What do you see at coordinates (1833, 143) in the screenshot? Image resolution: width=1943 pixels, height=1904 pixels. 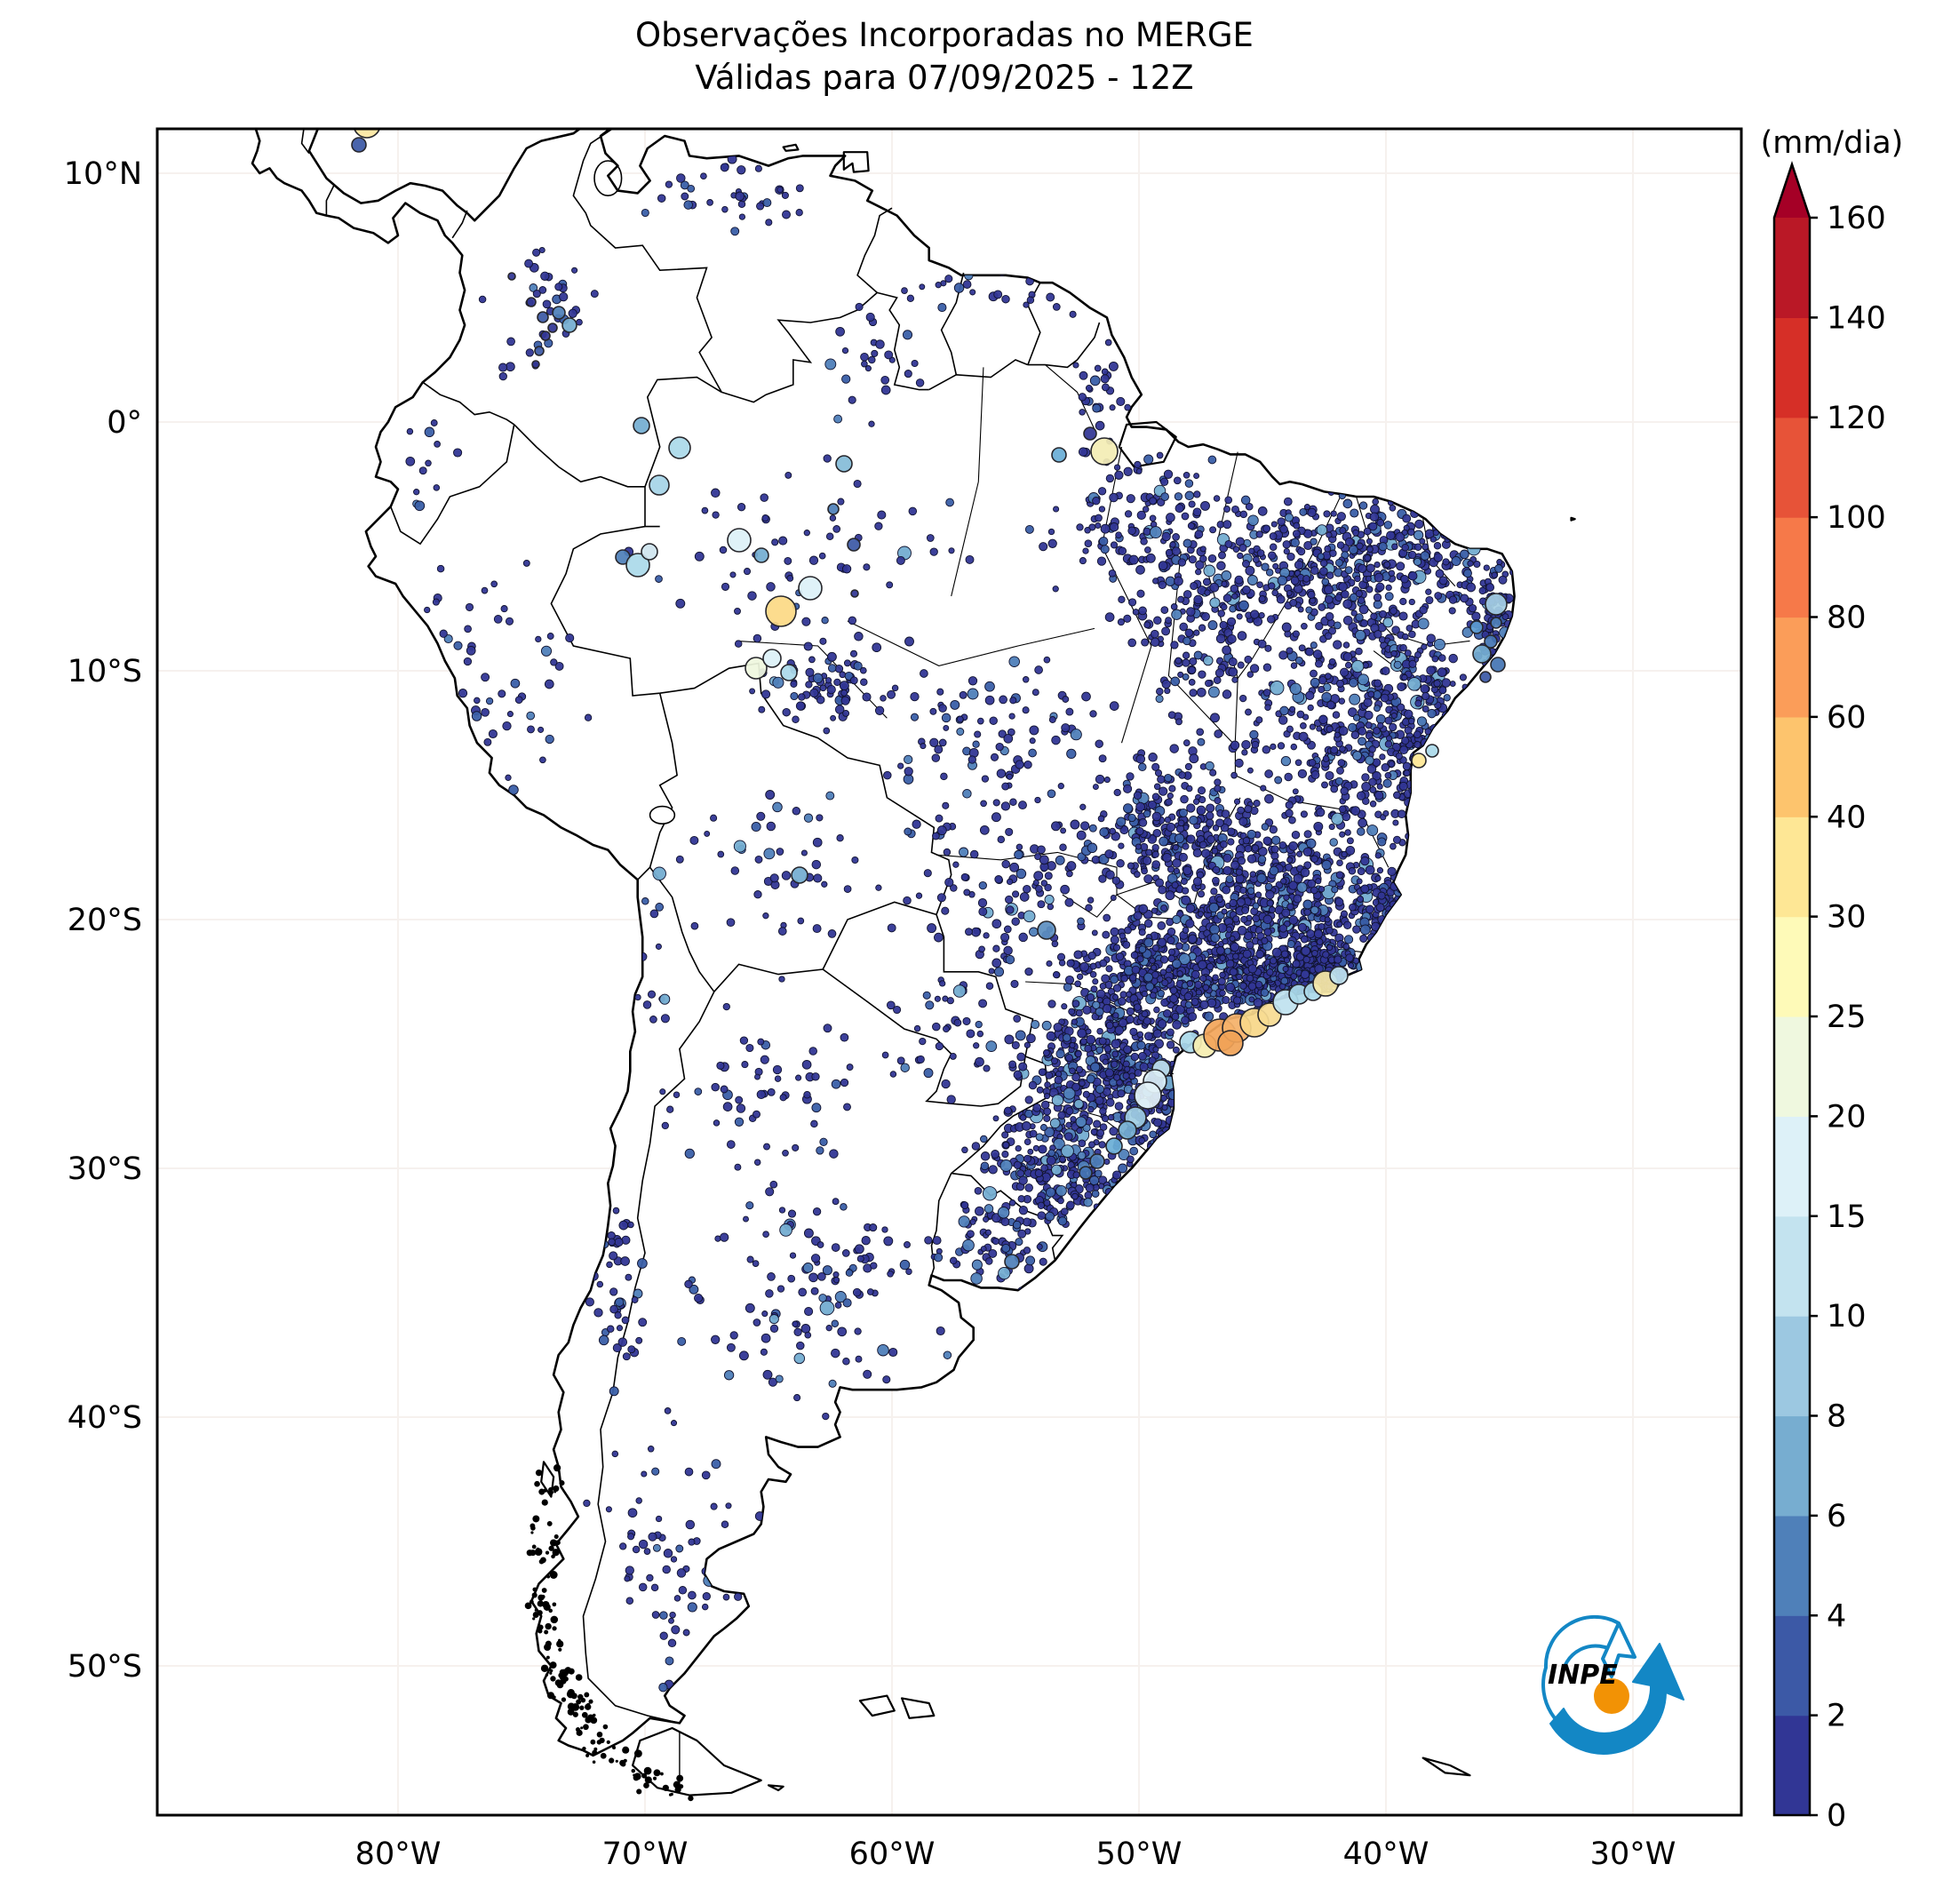 I see `colorbar-unit-label: (mm/dia)` at bounding box center [1833, 143].